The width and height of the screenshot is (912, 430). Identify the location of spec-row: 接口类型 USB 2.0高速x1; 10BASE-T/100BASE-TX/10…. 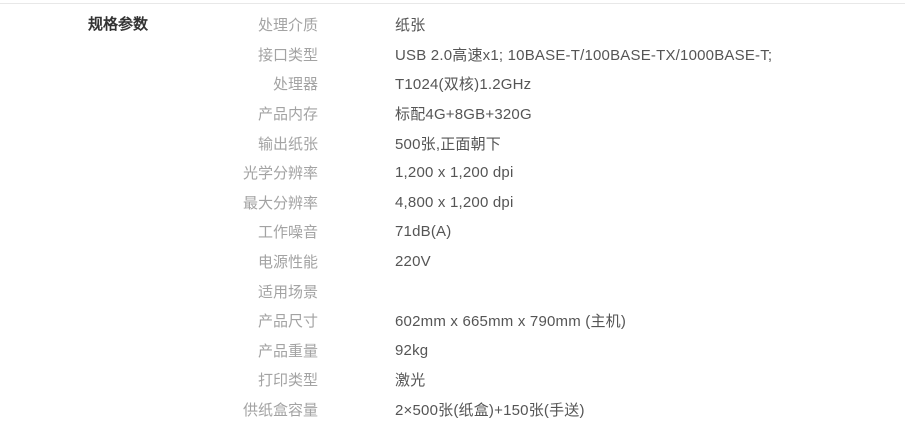
(456, 55).